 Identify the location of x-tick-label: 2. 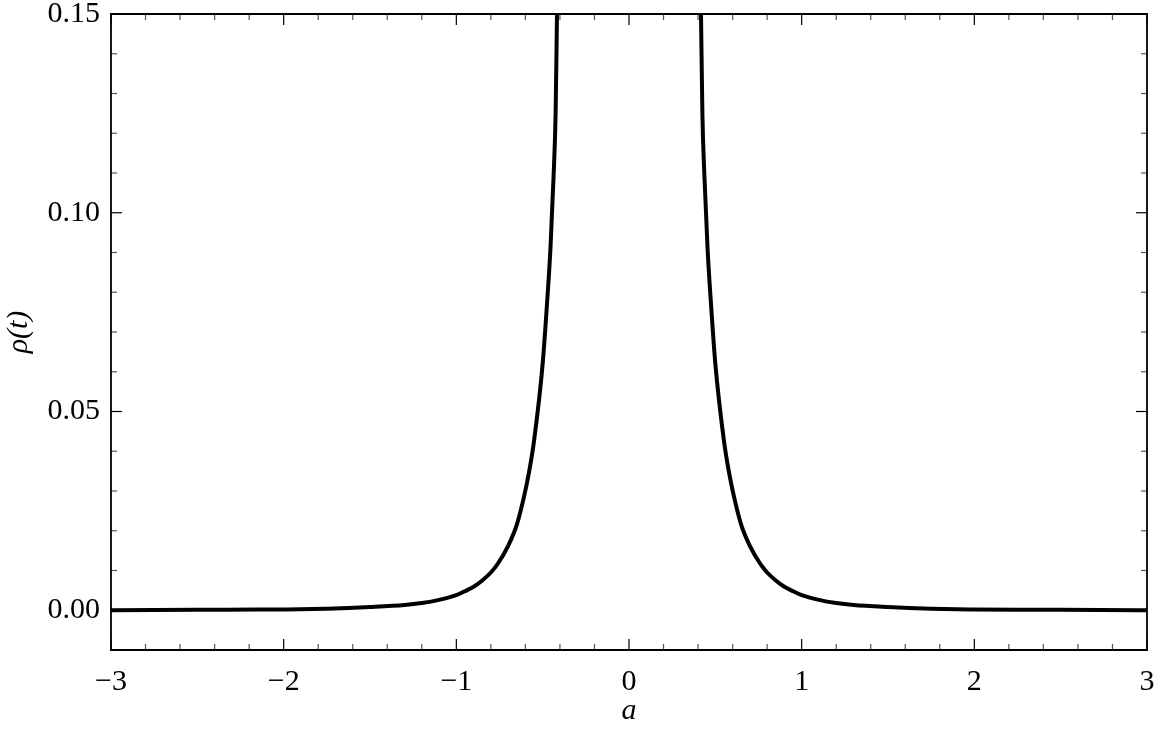
(974, 679).